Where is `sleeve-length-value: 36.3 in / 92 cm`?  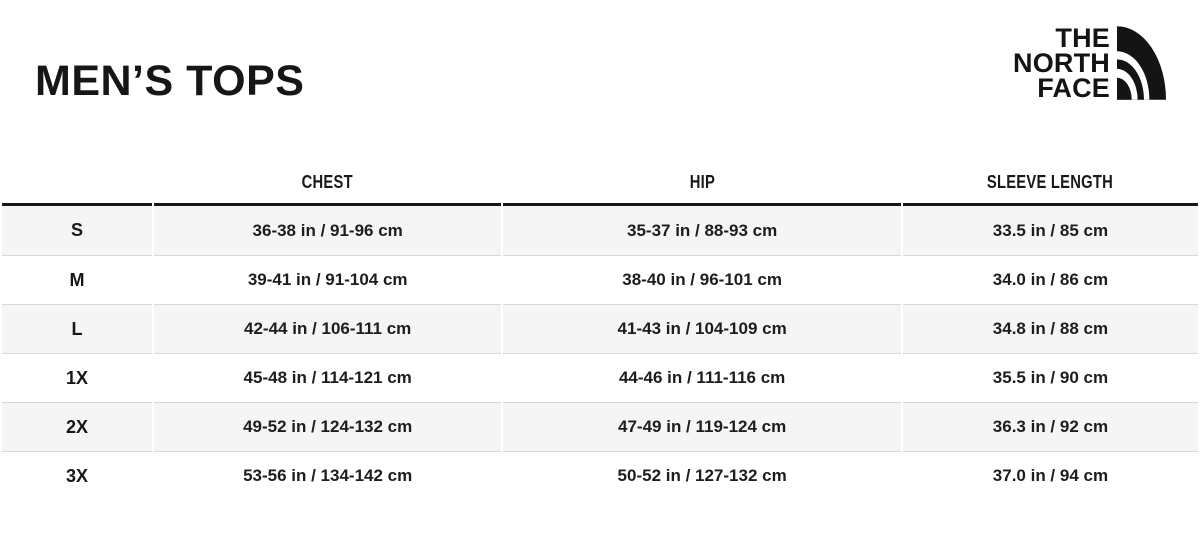
sleeve-length-value: 36.3 in / 92 cm is located at coordinates (1050, 426).